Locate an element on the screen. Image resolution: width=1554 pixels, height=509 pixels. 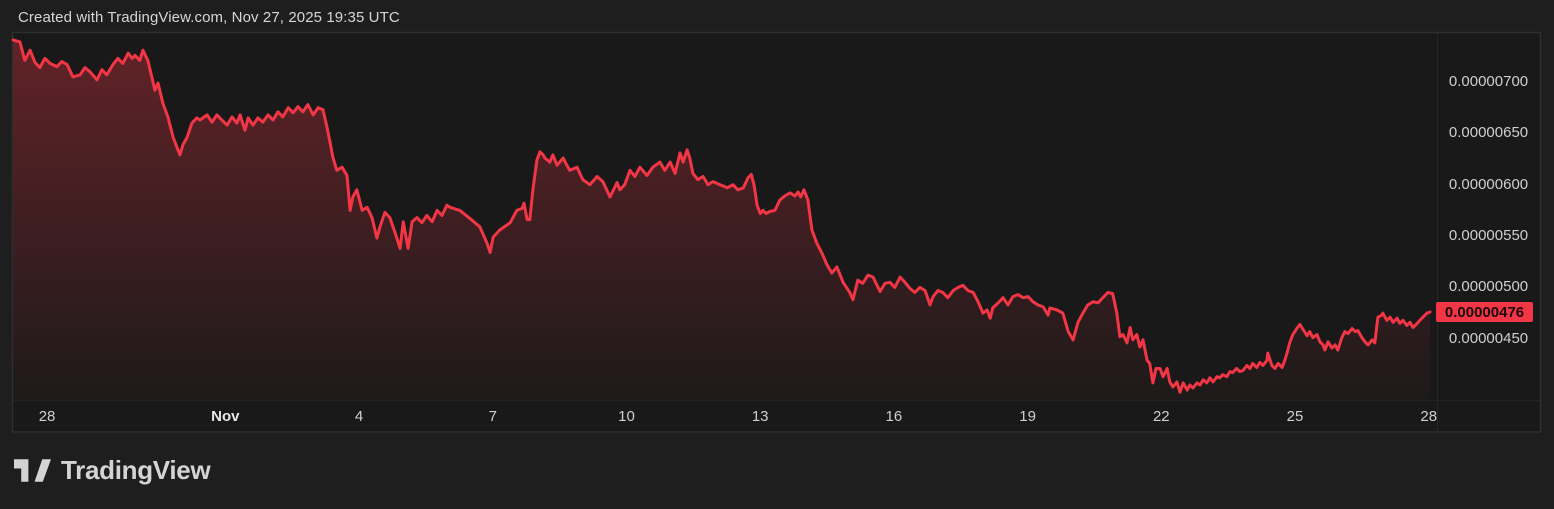
price-tick-label: 0.00000650 is located at coordinates (1488, 133).